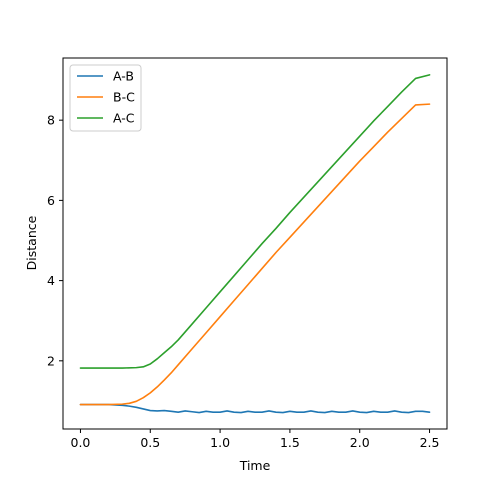 This screenshot has width=500, height=484. What do you see at coordinates (124, 97) in the screenshot?
I see `legend-label-b-c: B-C` at bounding box center [124, 97].